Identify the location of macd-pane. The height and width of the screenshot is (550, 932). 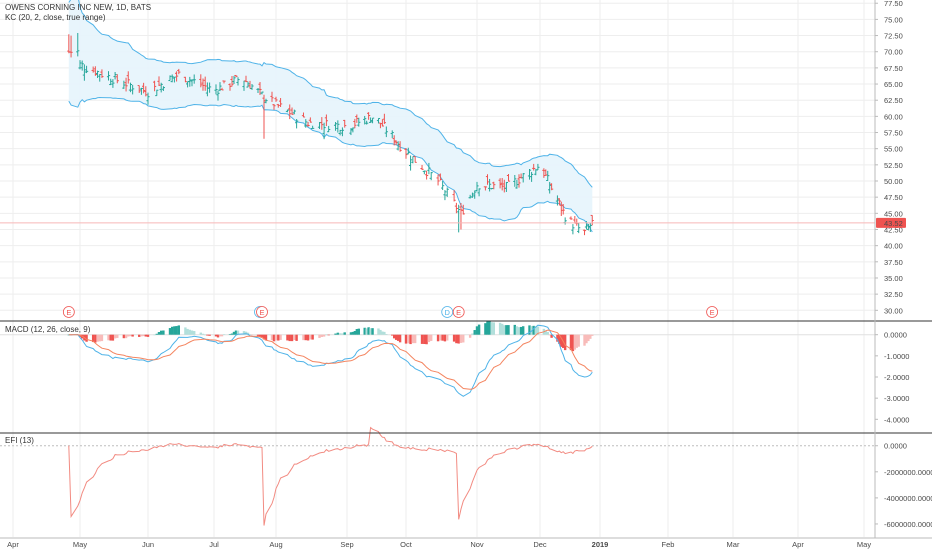
(437, 359).